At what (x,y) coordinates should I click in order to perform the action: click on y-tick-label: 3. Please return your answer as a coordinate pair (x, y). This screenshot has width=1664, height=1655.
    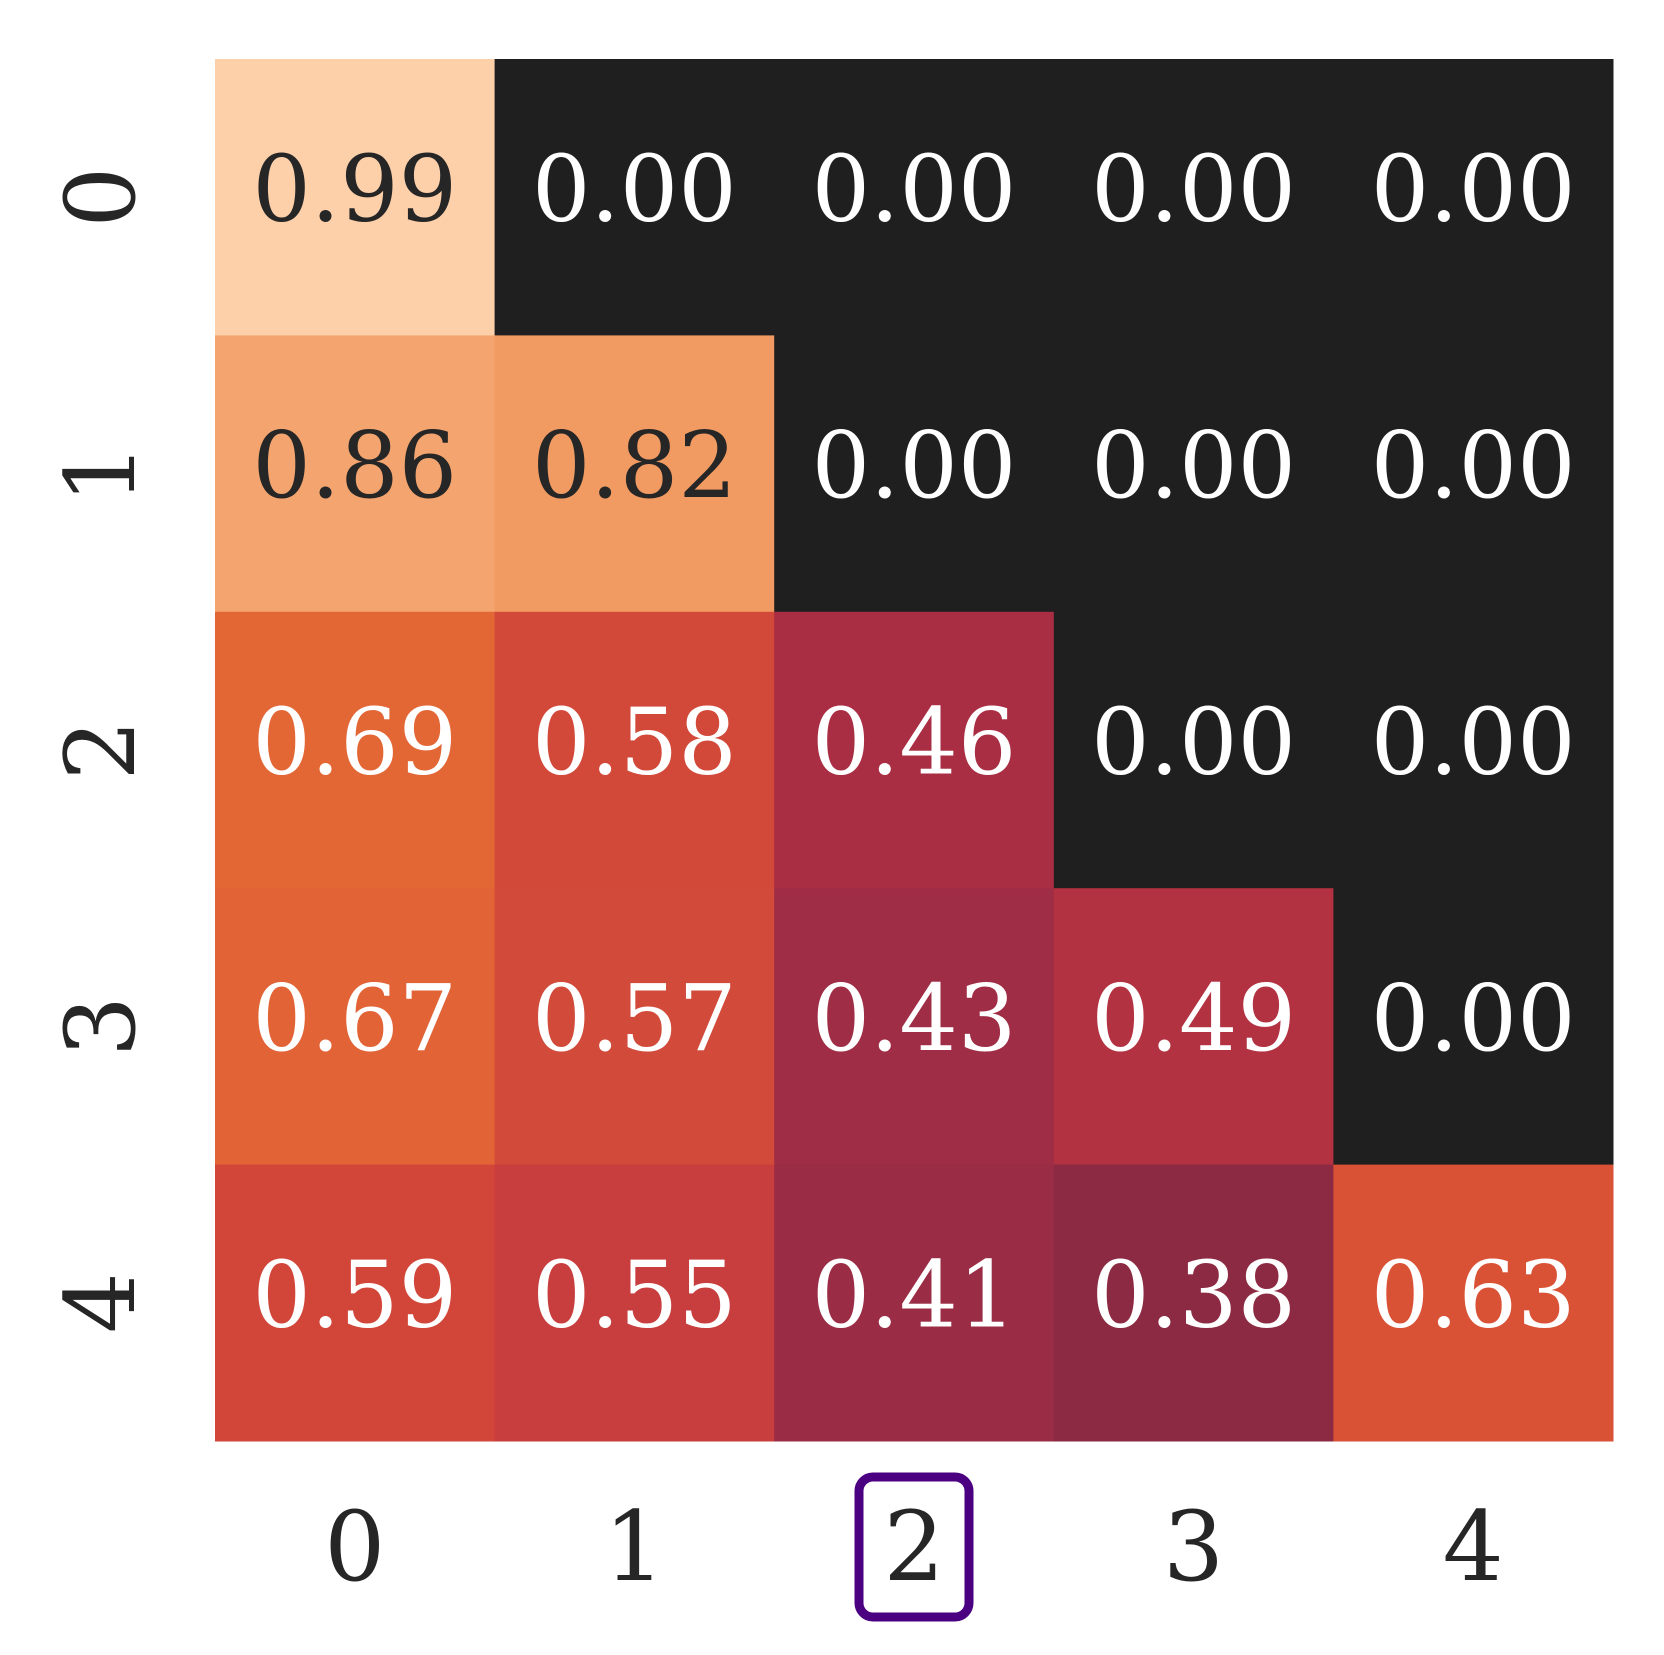
    Looking at the image, I should click on (101, 1026).